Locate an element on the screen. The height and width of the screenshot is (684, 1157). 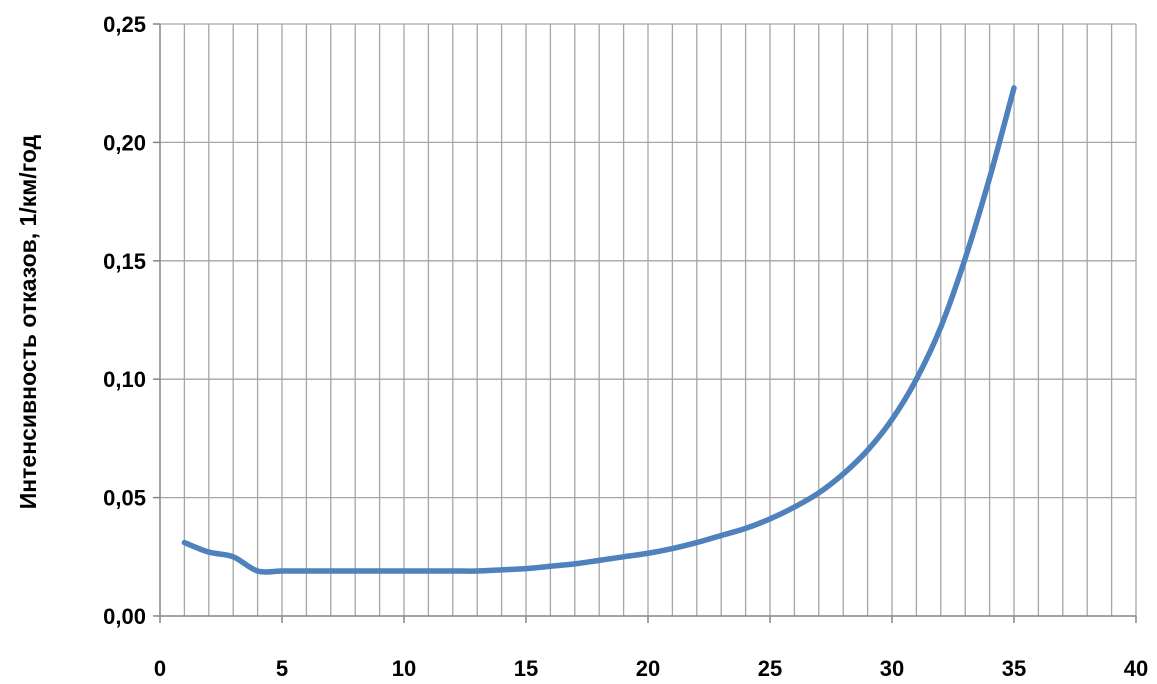
x-tick-labels: 0 5 10 15 20 25 30 35 40 is located at coordinates (651, 668).